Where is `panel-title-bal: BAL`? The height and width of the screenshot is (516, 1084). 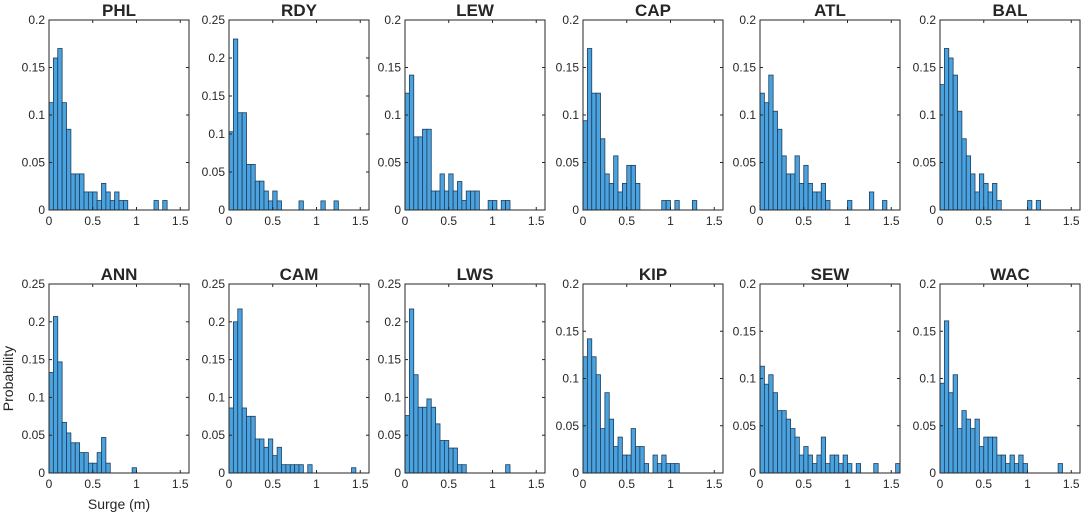 panel-title-bal: BAL is located at coordinates (1010, 10).